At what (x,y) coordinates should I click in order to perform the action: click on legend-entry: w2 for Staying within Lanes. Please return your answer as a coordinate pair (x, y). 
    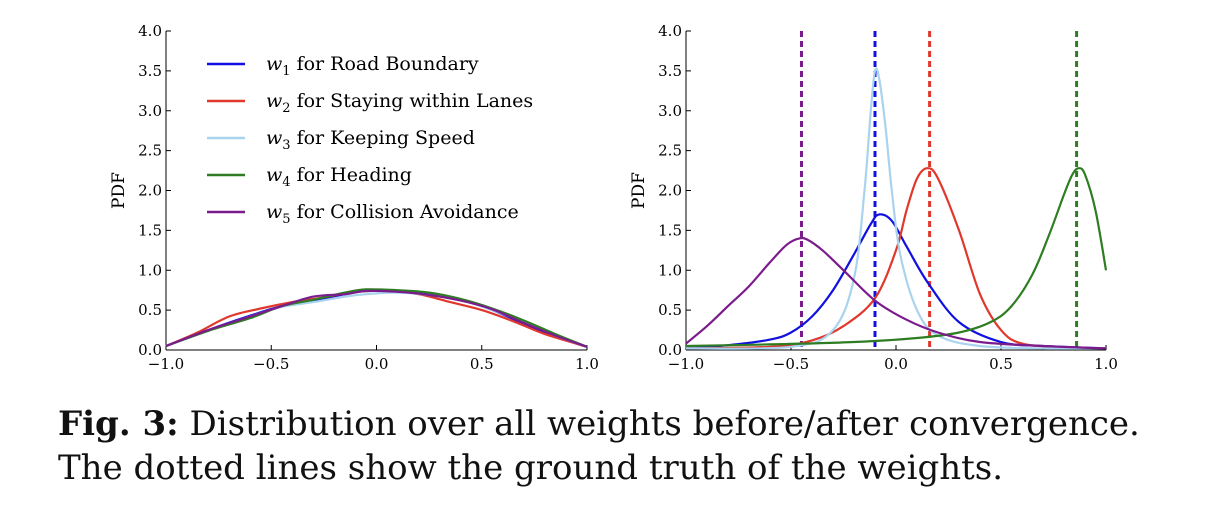
    Looking at the image, I should click on (399, 103).